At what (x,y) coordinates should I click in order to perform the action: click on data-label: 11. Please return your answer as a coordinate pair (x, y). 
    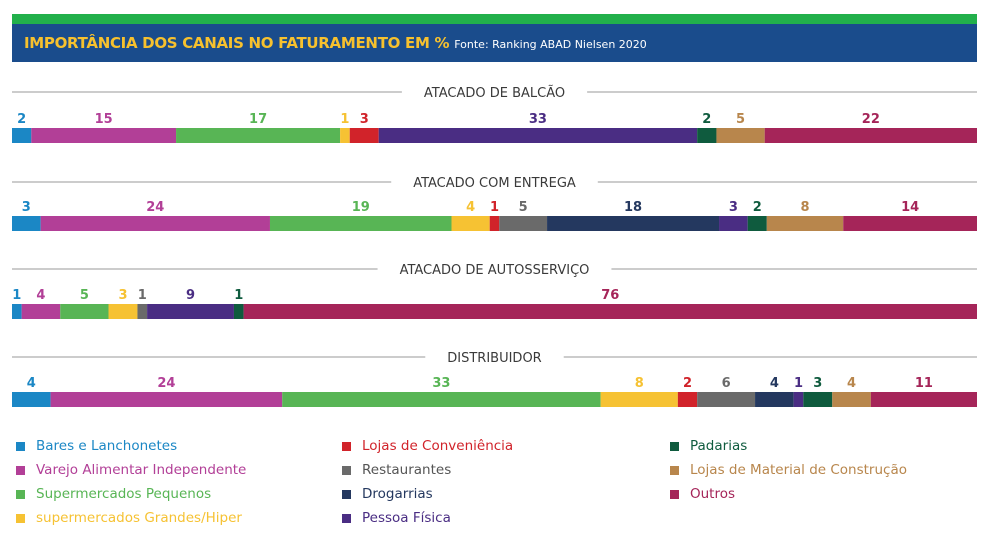
    Looking at the image, I should click on (924, 383).